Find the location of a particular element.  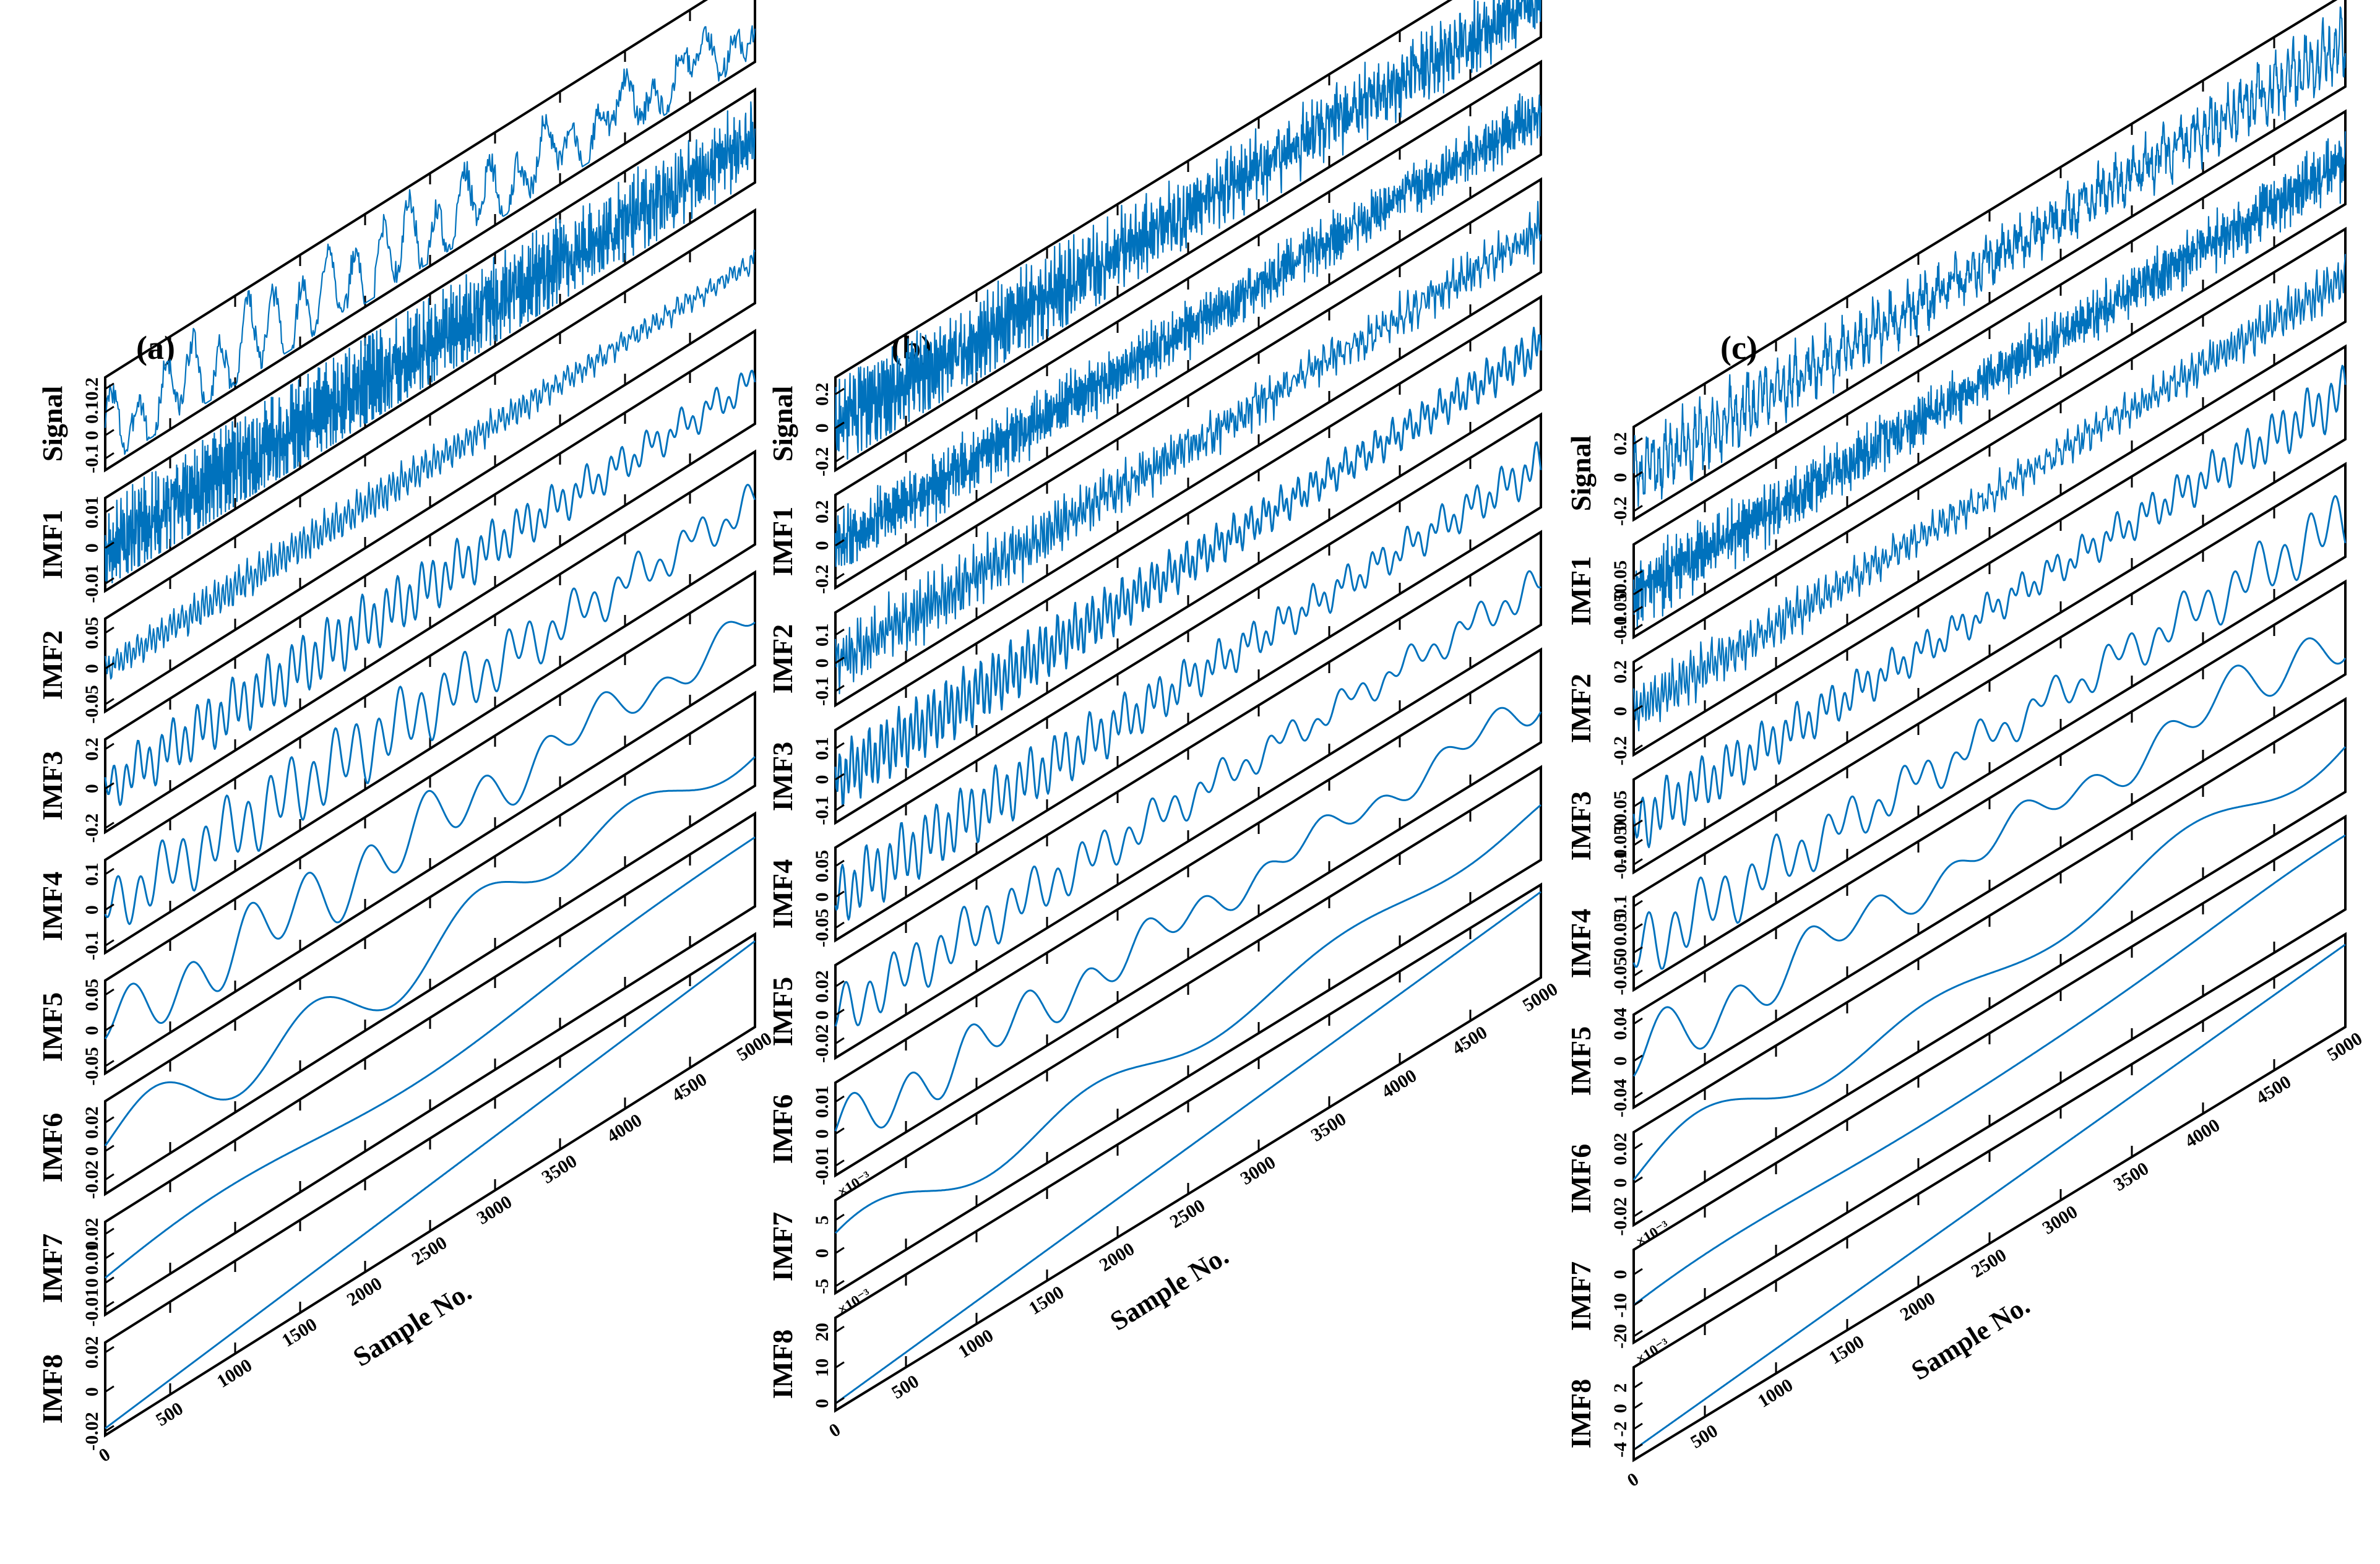

series-line-imf6 is located at coordinates (1989, 963).